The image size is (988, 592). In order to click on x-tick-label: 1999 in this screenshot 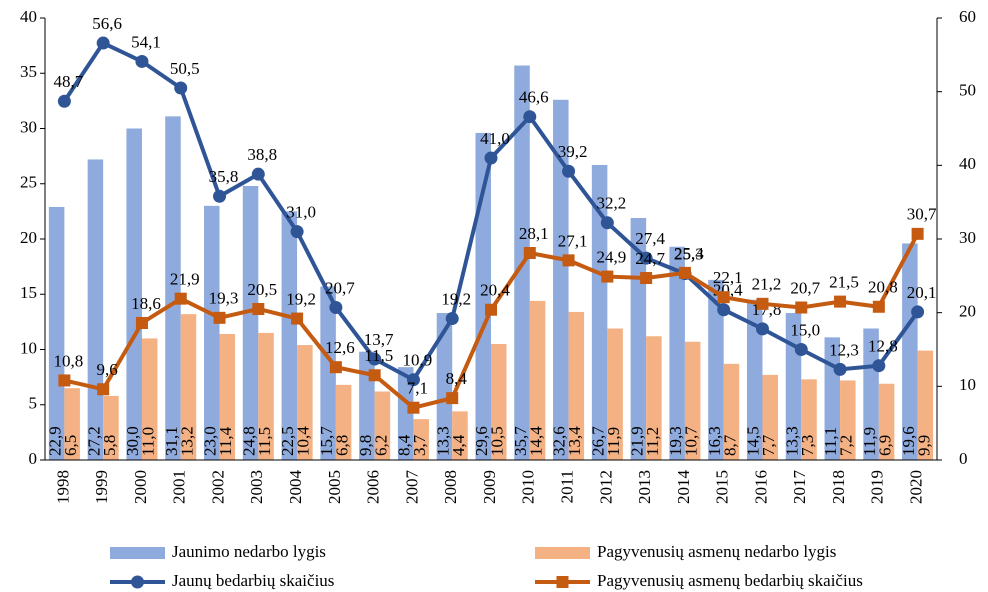, I will do `click(101, 487)`.